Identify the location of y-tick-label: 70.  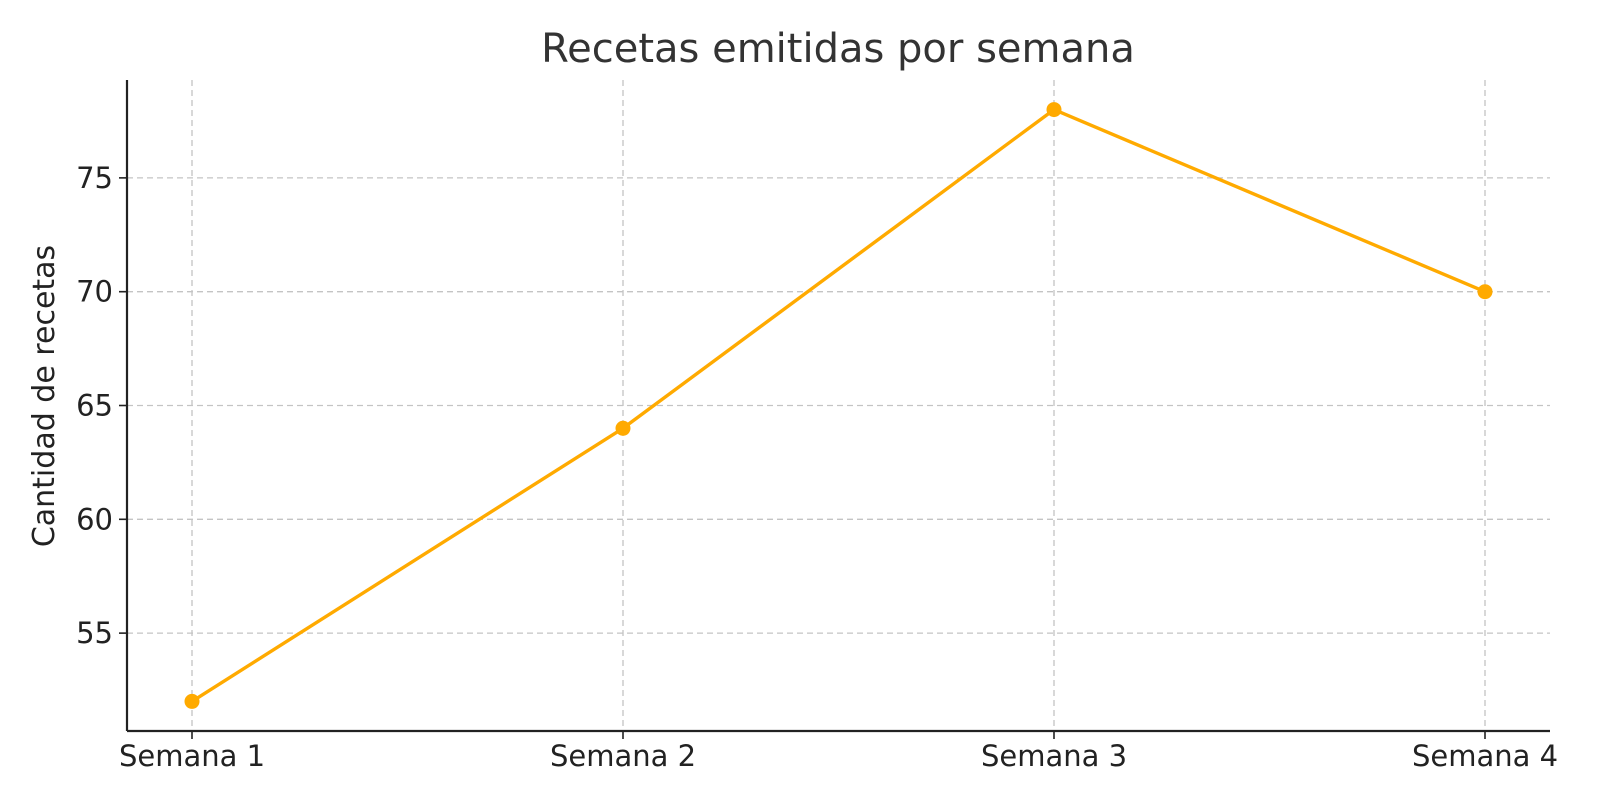
(94, 292).